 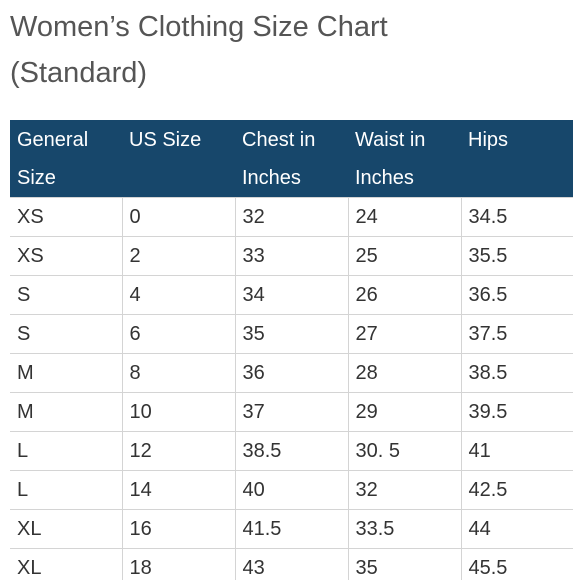 What do you see at coordinates (404, 159) in the screenshot?
I see `header-waist: Waist in Inches` at bounding box center [404, 159].